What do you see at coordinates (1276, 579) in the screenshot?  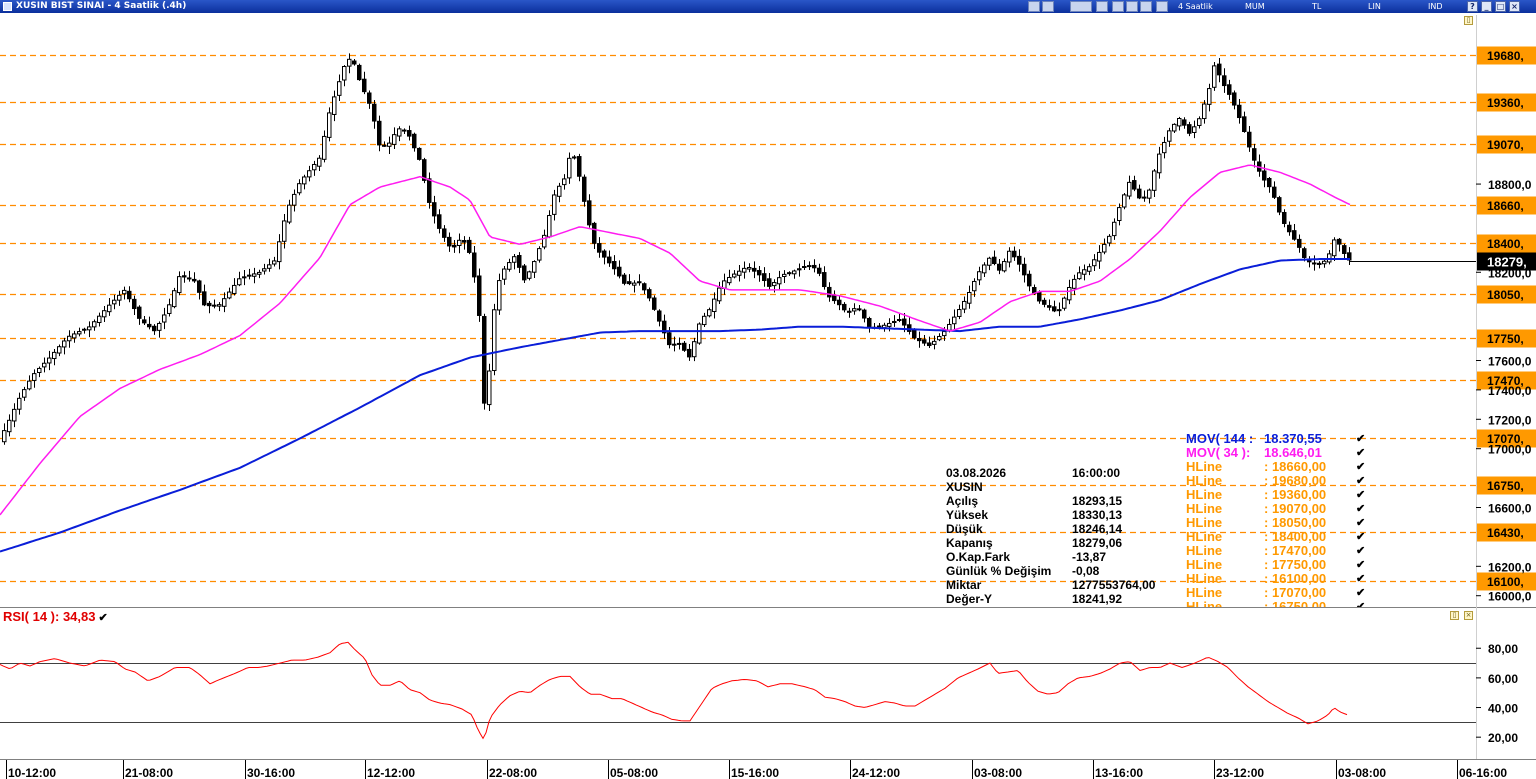 I see `legend-row: HLine: 16100,00 ✔` at bounding box center [1276, 579].